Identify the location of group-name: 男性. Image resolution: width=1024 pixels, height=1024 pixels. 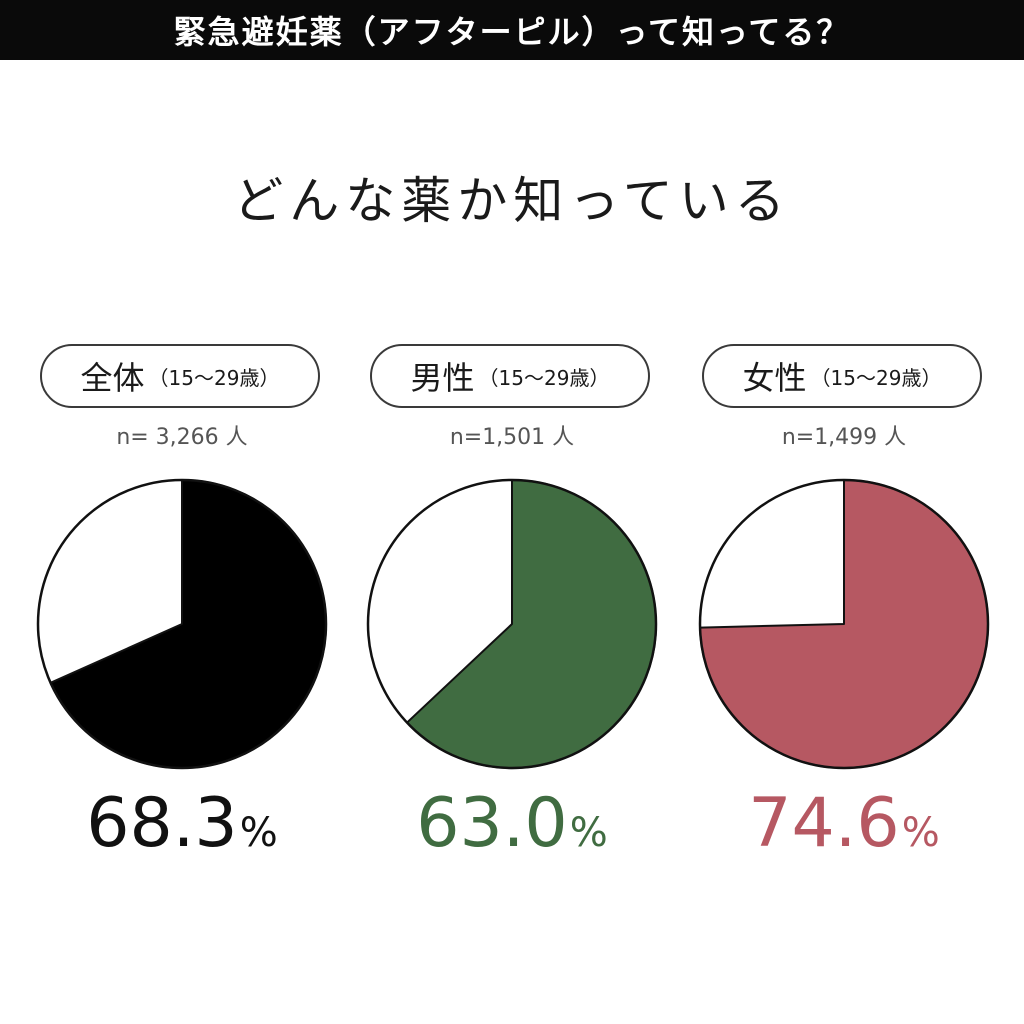
(442, 378).